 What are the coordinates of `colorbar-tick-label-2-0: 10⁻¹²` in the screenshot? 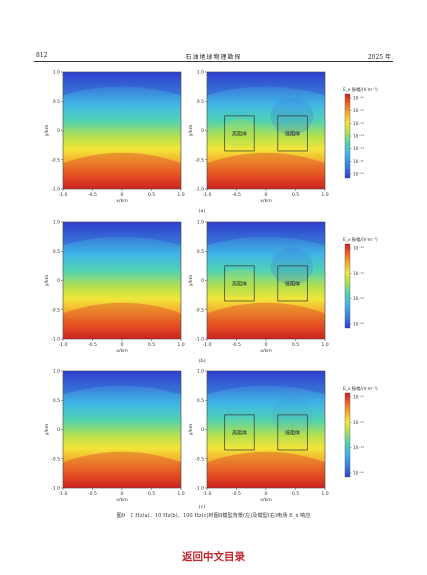 It's located at (358, 123).